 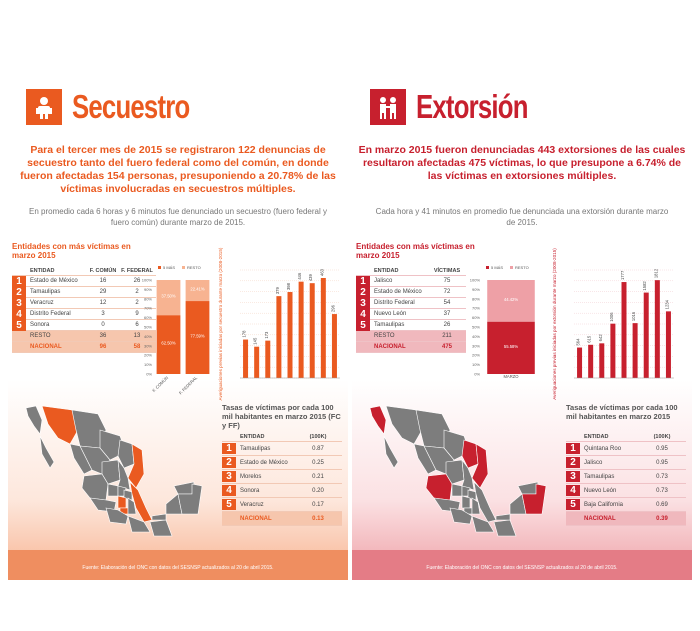 I want to click on data-label: 398, so click(x=288, y=286).